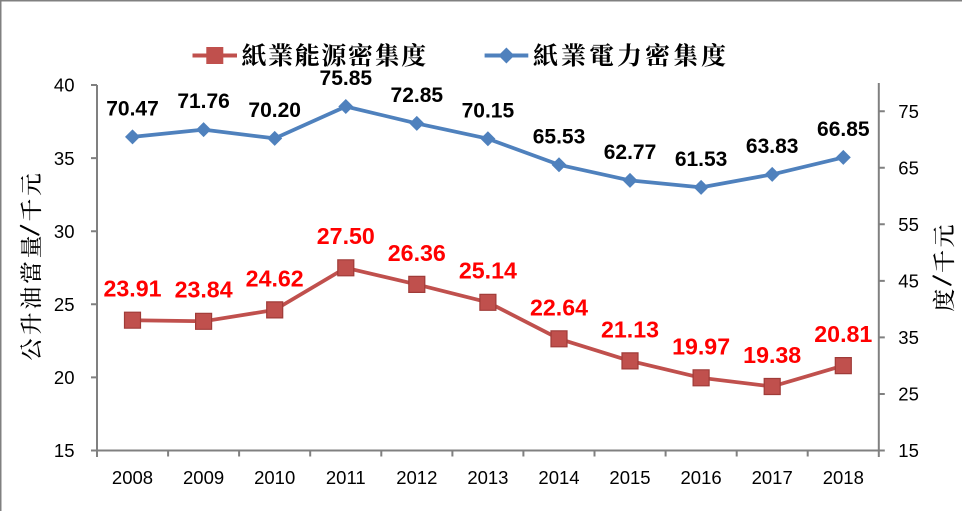  I want to click on svg-text: 70.15, so click(488, 110).